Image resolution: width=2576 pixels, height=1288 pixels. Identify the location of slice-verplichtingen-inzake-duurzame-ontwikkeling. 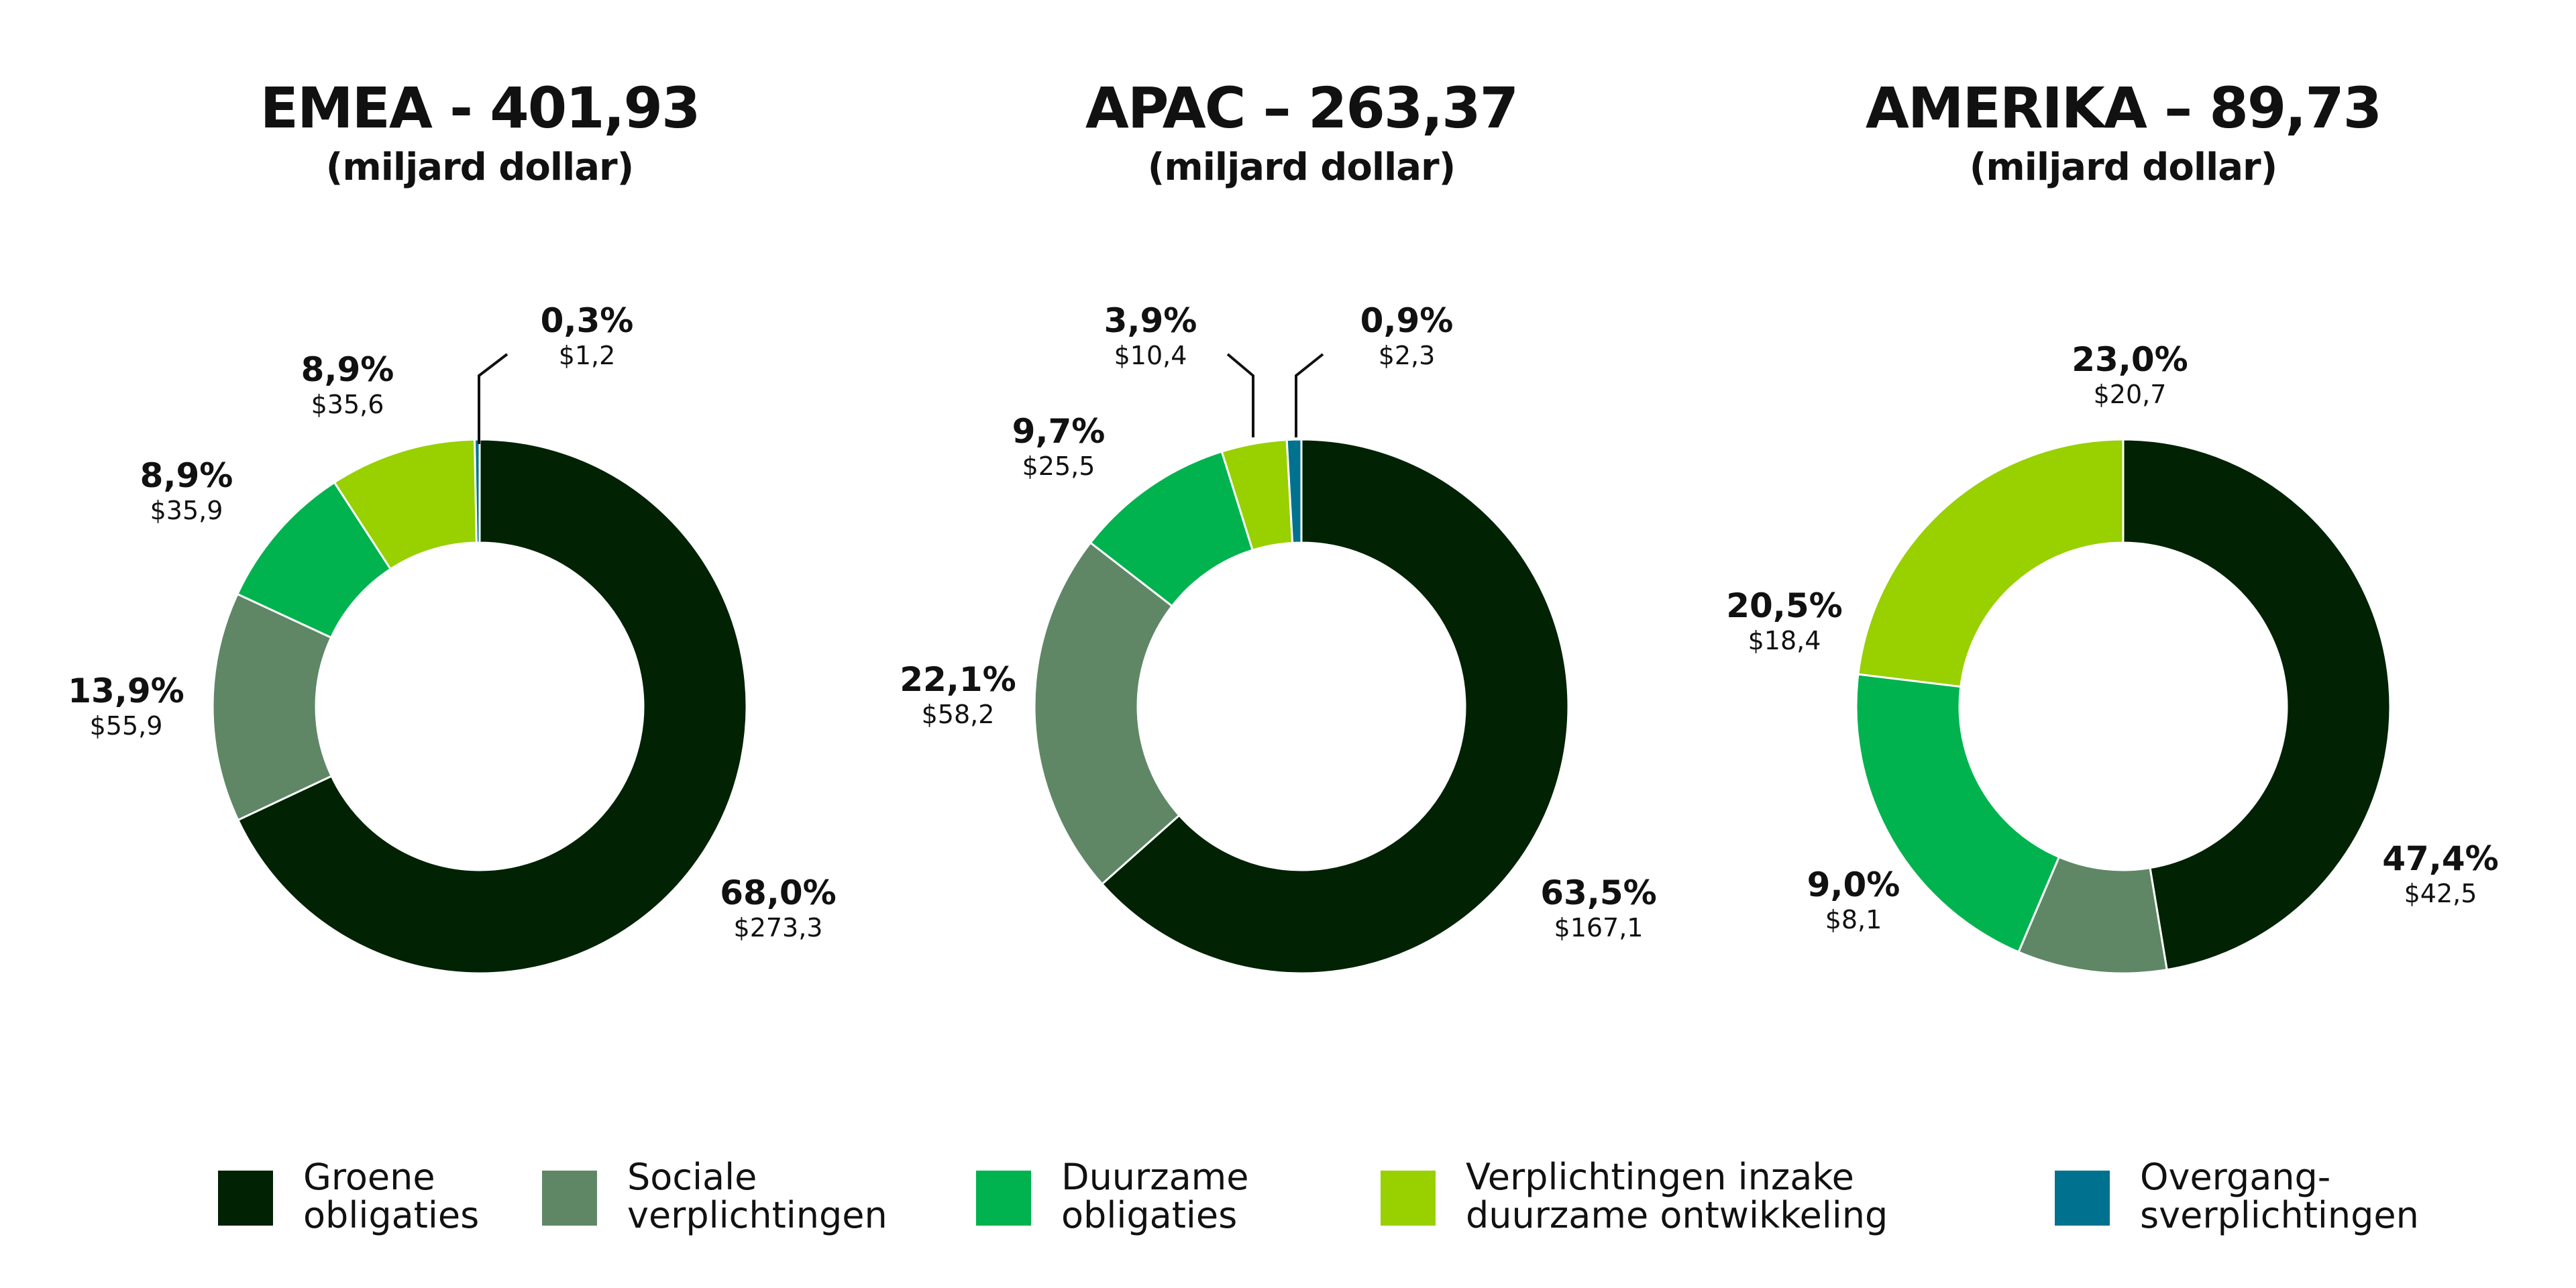
(1991, 563).